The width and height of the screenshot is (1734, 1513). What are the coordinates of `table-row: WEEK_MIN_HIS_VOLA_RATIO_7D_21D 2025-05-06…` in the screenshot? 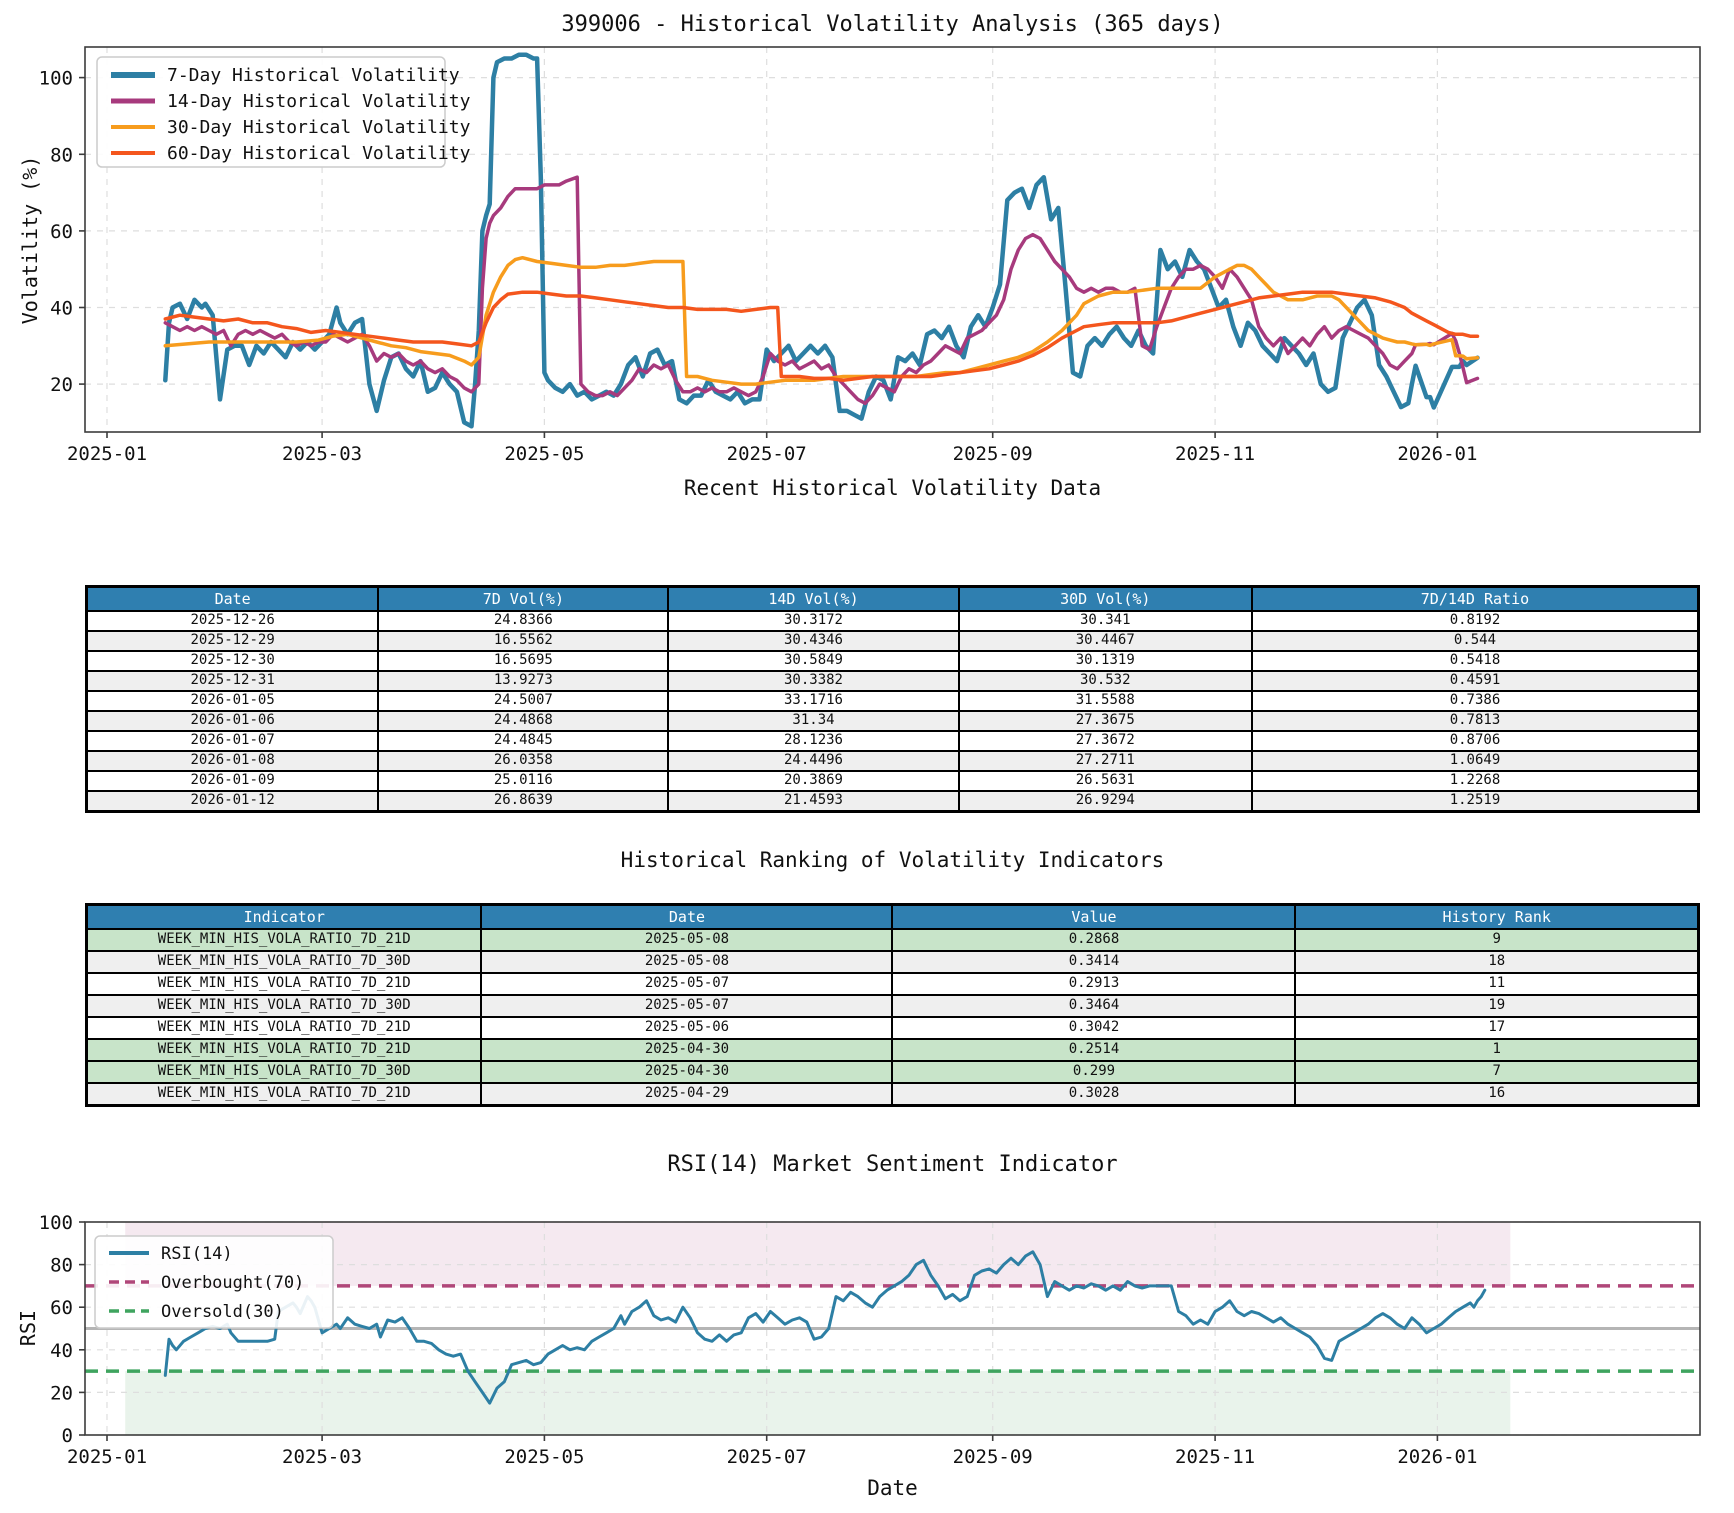 It's located at (892, 1028).